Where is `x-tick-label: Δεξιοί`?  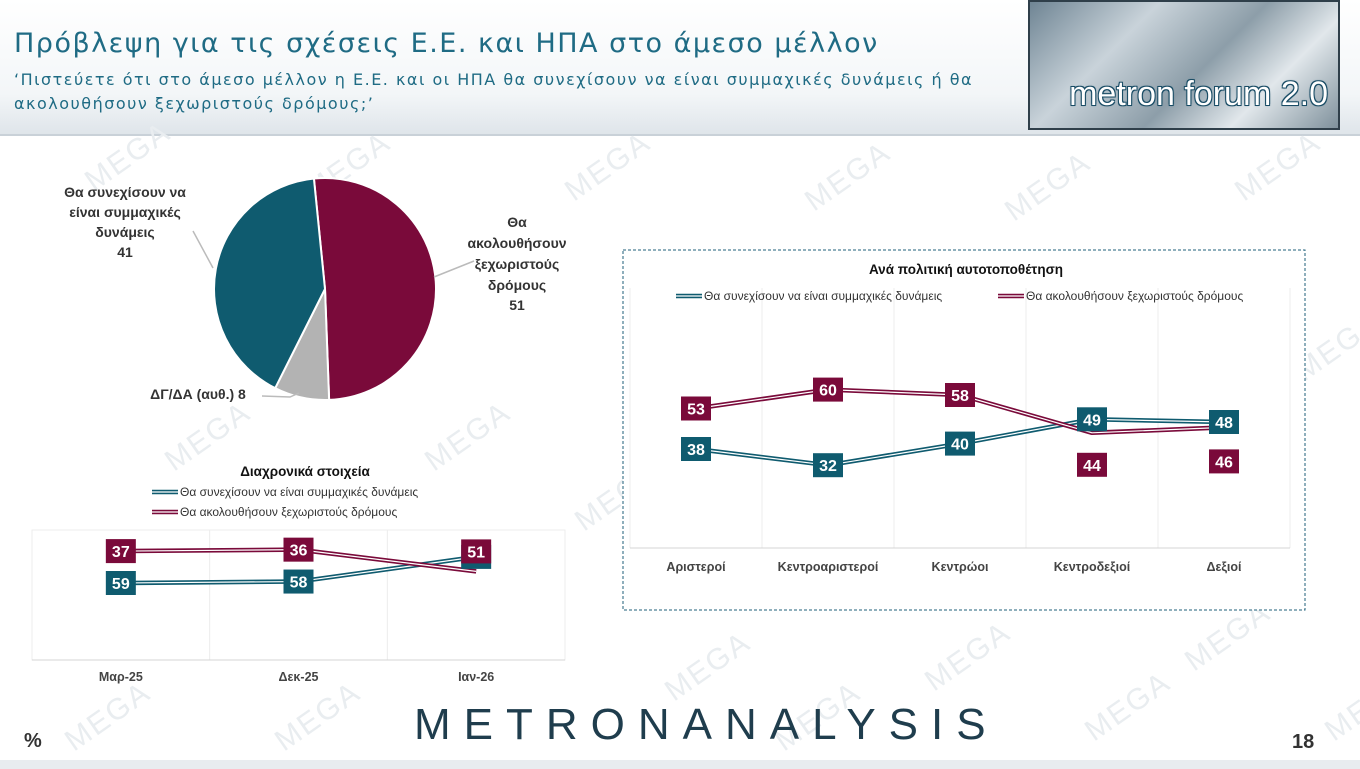
x-tick-label: Δεξιοί is located at coordinates (1224, 567).